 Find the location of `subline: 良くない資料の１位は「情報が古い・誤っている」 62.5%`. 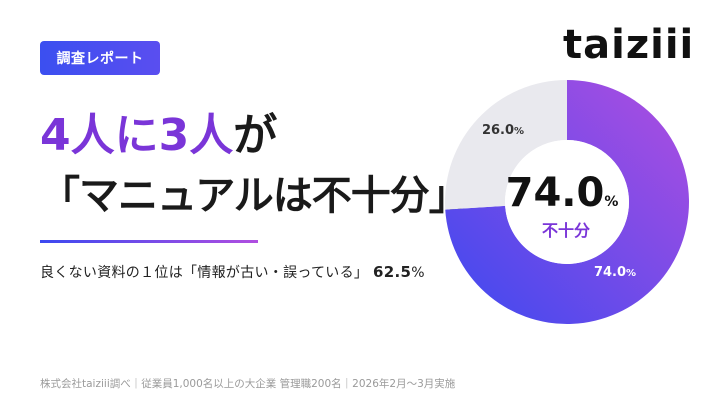

subline: 良くない資料の１位は「情報が古い・誤っている」 62.5% is located at coordinates (240, 272).